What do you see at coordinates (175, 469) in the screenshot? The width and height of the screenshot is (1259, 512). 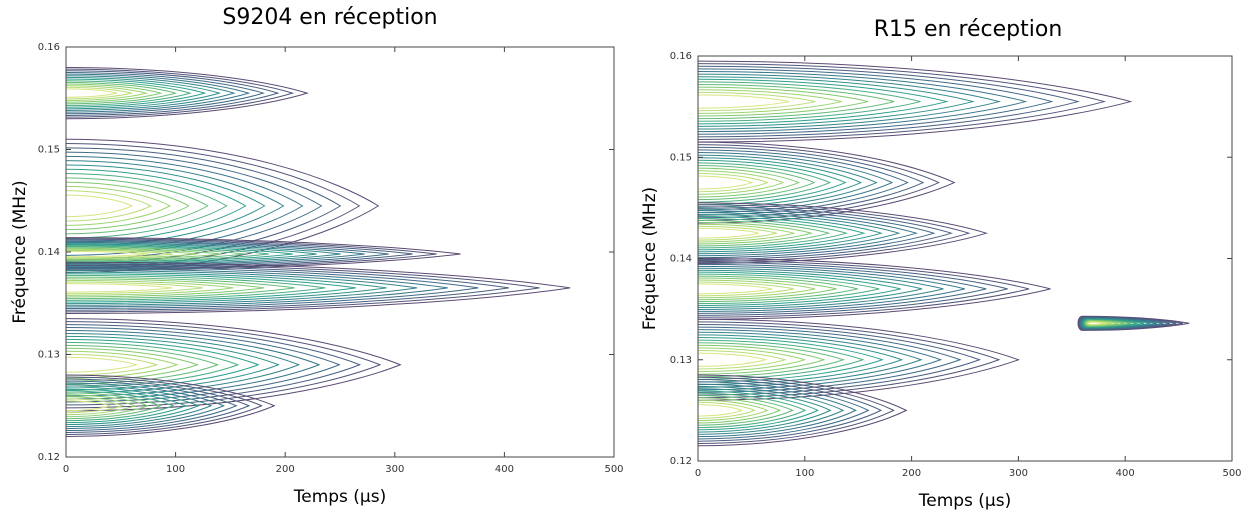 I see `x-tick-label: 100` at bounding box center [175, 469].